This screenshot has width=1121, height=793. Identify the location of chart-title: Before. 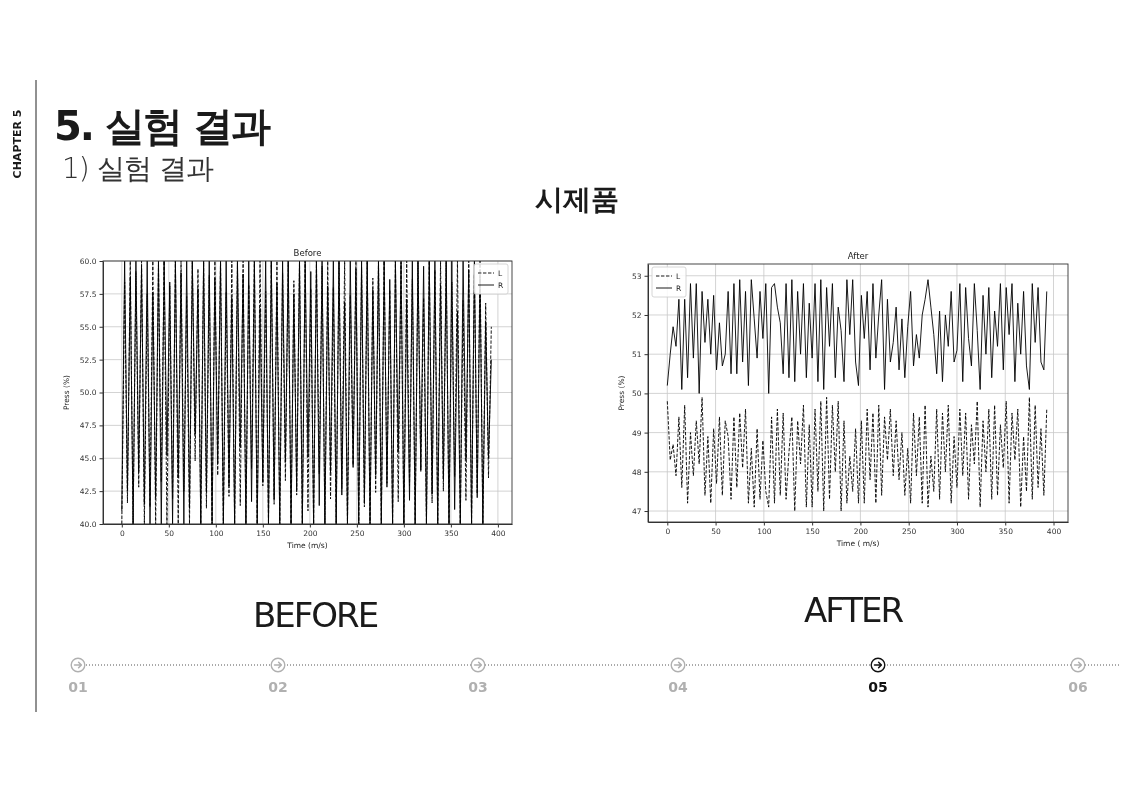
(307, 253).